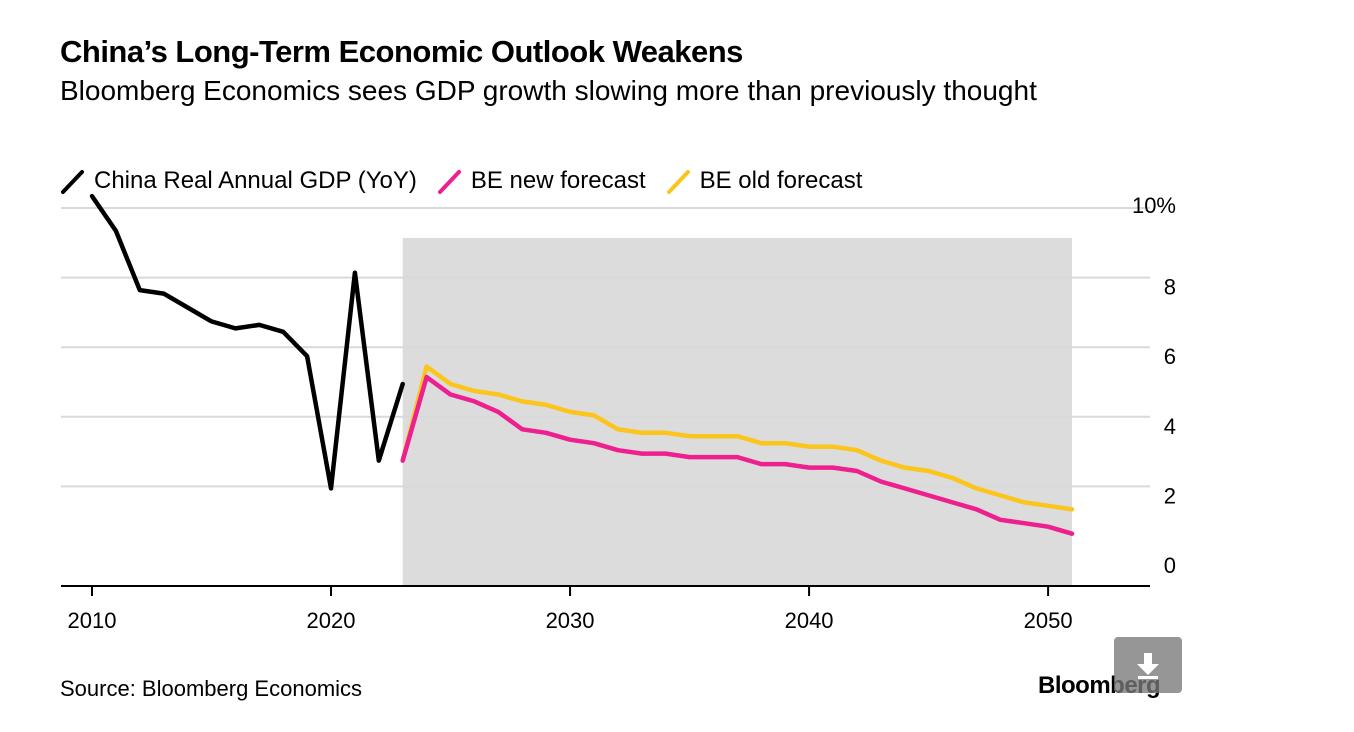 The height and width of the screenshot is (732, 1354). What do you see at coordinates (1170, 426) in the screenshot?
I see `y-tick-label-4: 4` at bounding box center [1170, 426].